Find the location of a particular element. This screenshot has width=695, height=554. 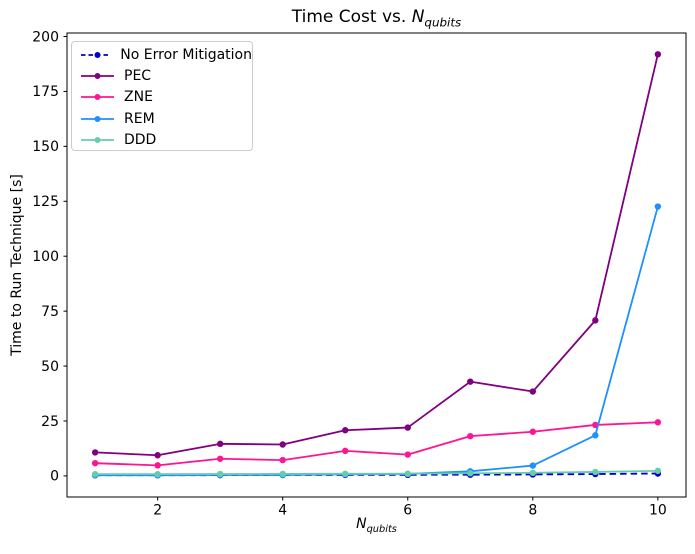

chart-title: Time Cost vs. Nqubits is located at coordinates (376, 18).